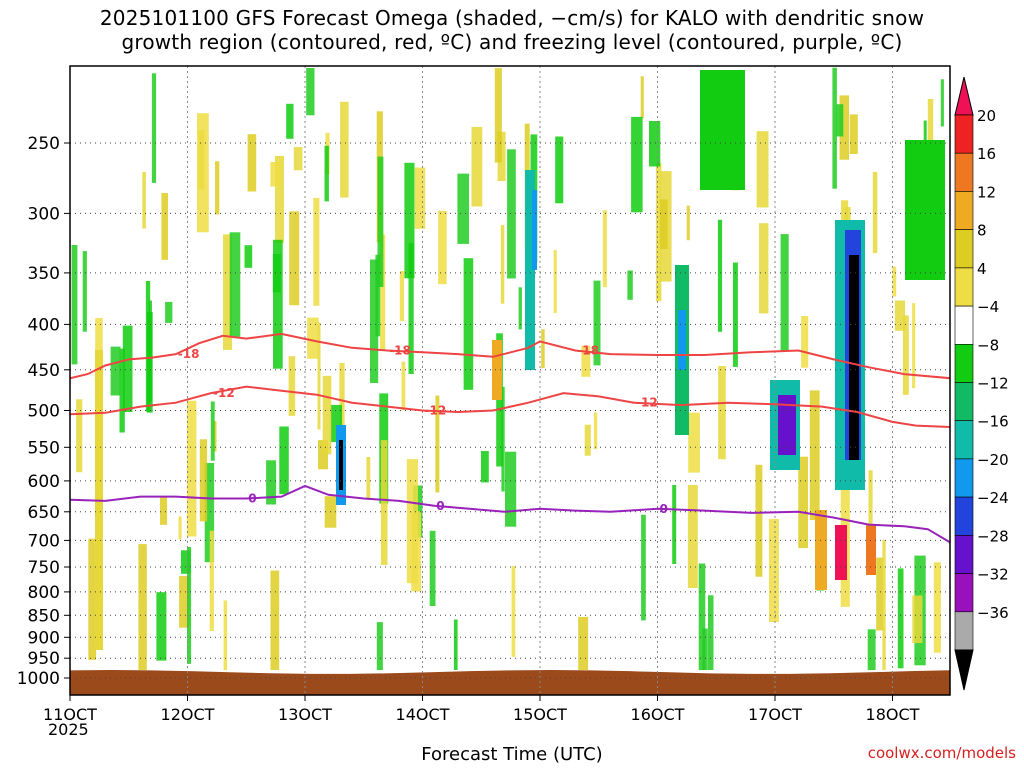 This screenshot has height=768, width=1024. What do you see at coordinates (988, 345) in the screenshot?
I see `colorbar-label: −8` at bounding box center [988, 345].